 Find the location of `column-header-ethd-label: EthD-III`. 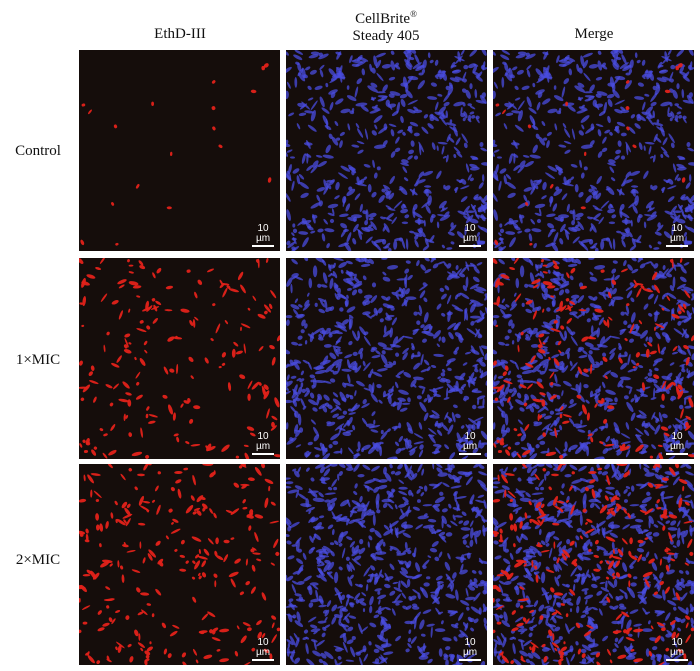

column-header-ethd-label: EthD-III is located at coordinates (180, 34).